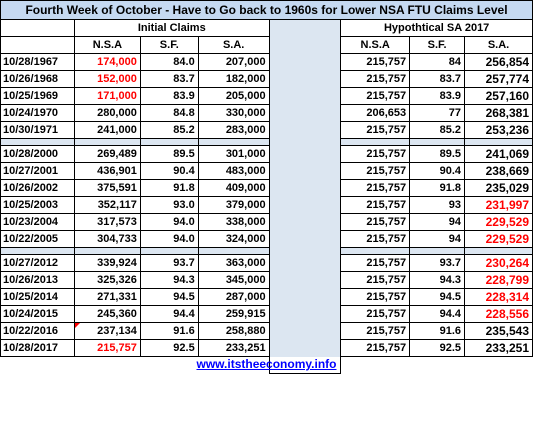 The width and height of the screenshot is (533, 429). What do you see at coordinates (37, 205) in the screenshot?
I see `date-cell: 10/25/2003` at bounding box center [37, 205].